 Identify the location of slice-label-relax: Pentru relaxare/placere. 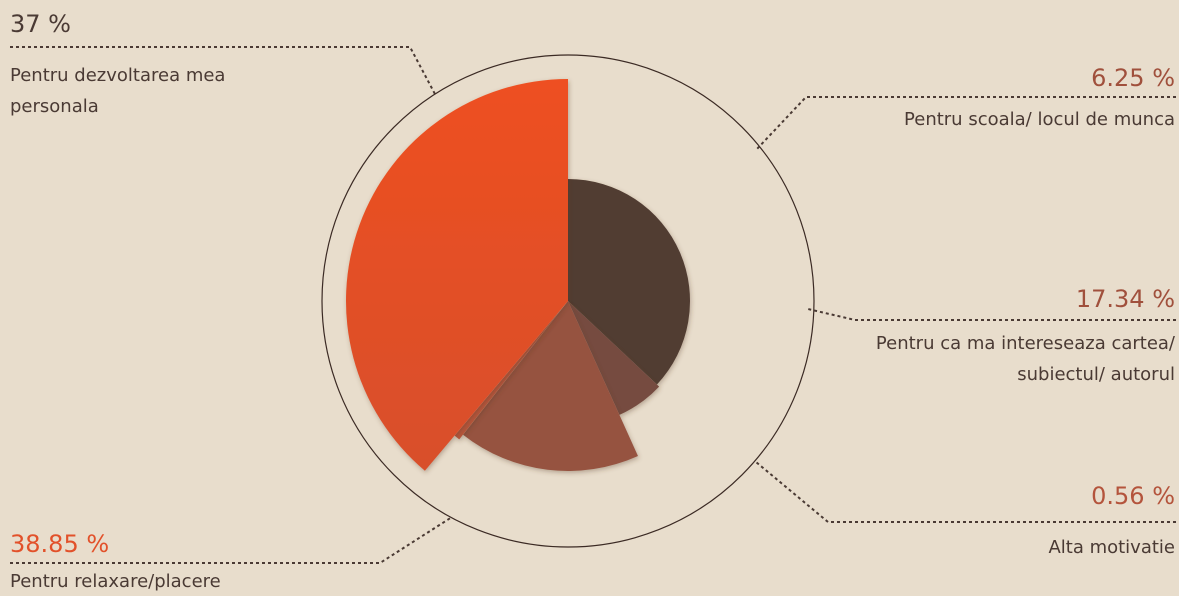
(115, 581).